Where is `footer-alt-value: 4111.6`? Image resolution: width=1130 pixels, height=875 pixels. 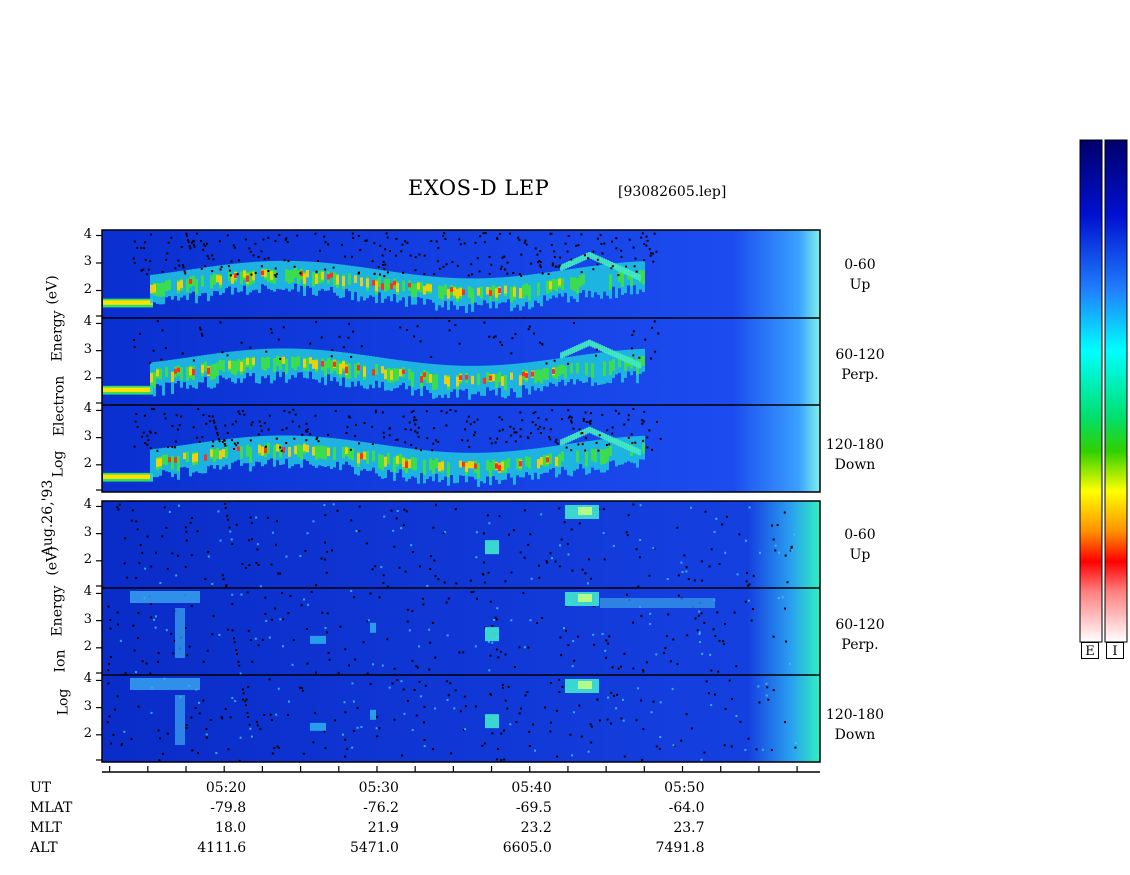 footer-alt-value: 4111.6 is located at coordinates (222, 848).